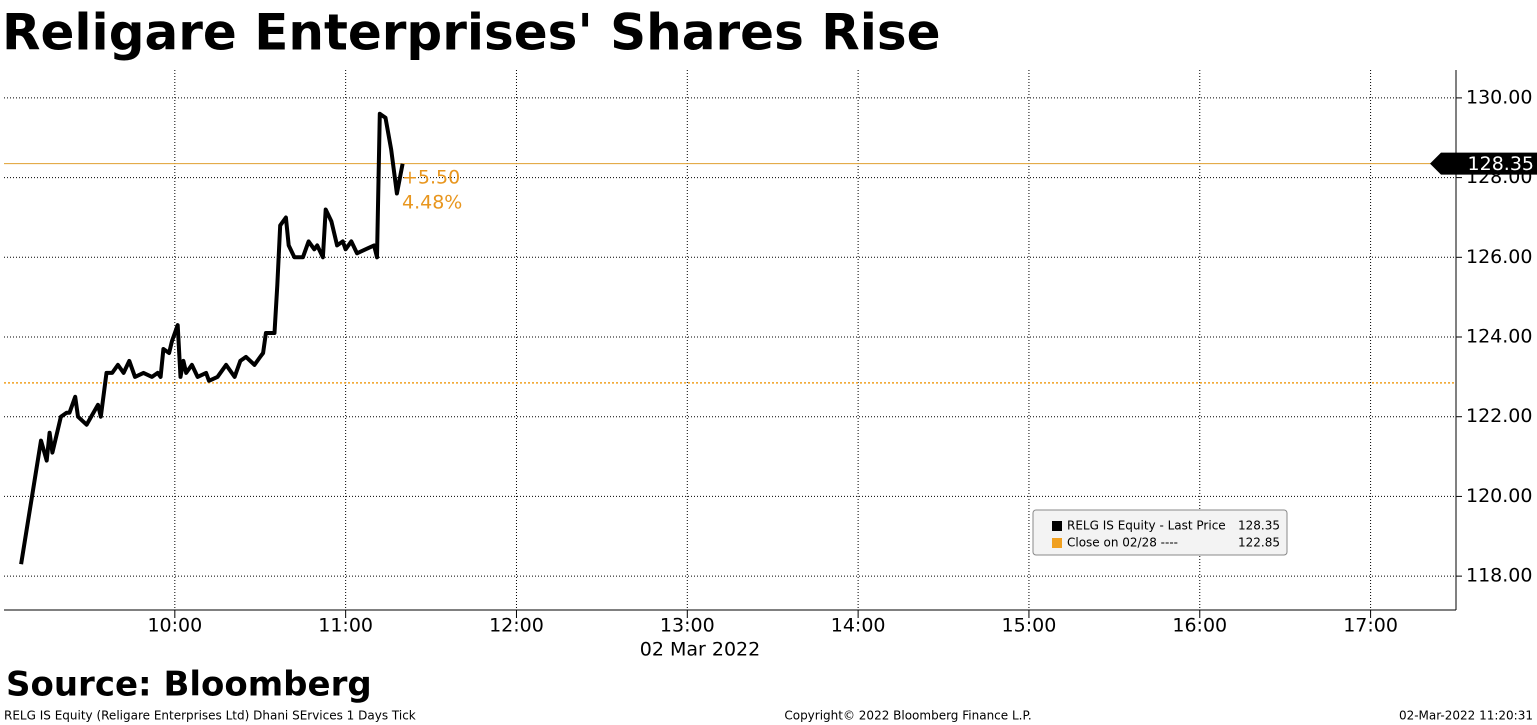 The image size is (1537, 725). What do you see at coordinates (174, 626) in the screenshot?
I see `x-tick-label: 10:00` at bounding box center [174, 626].